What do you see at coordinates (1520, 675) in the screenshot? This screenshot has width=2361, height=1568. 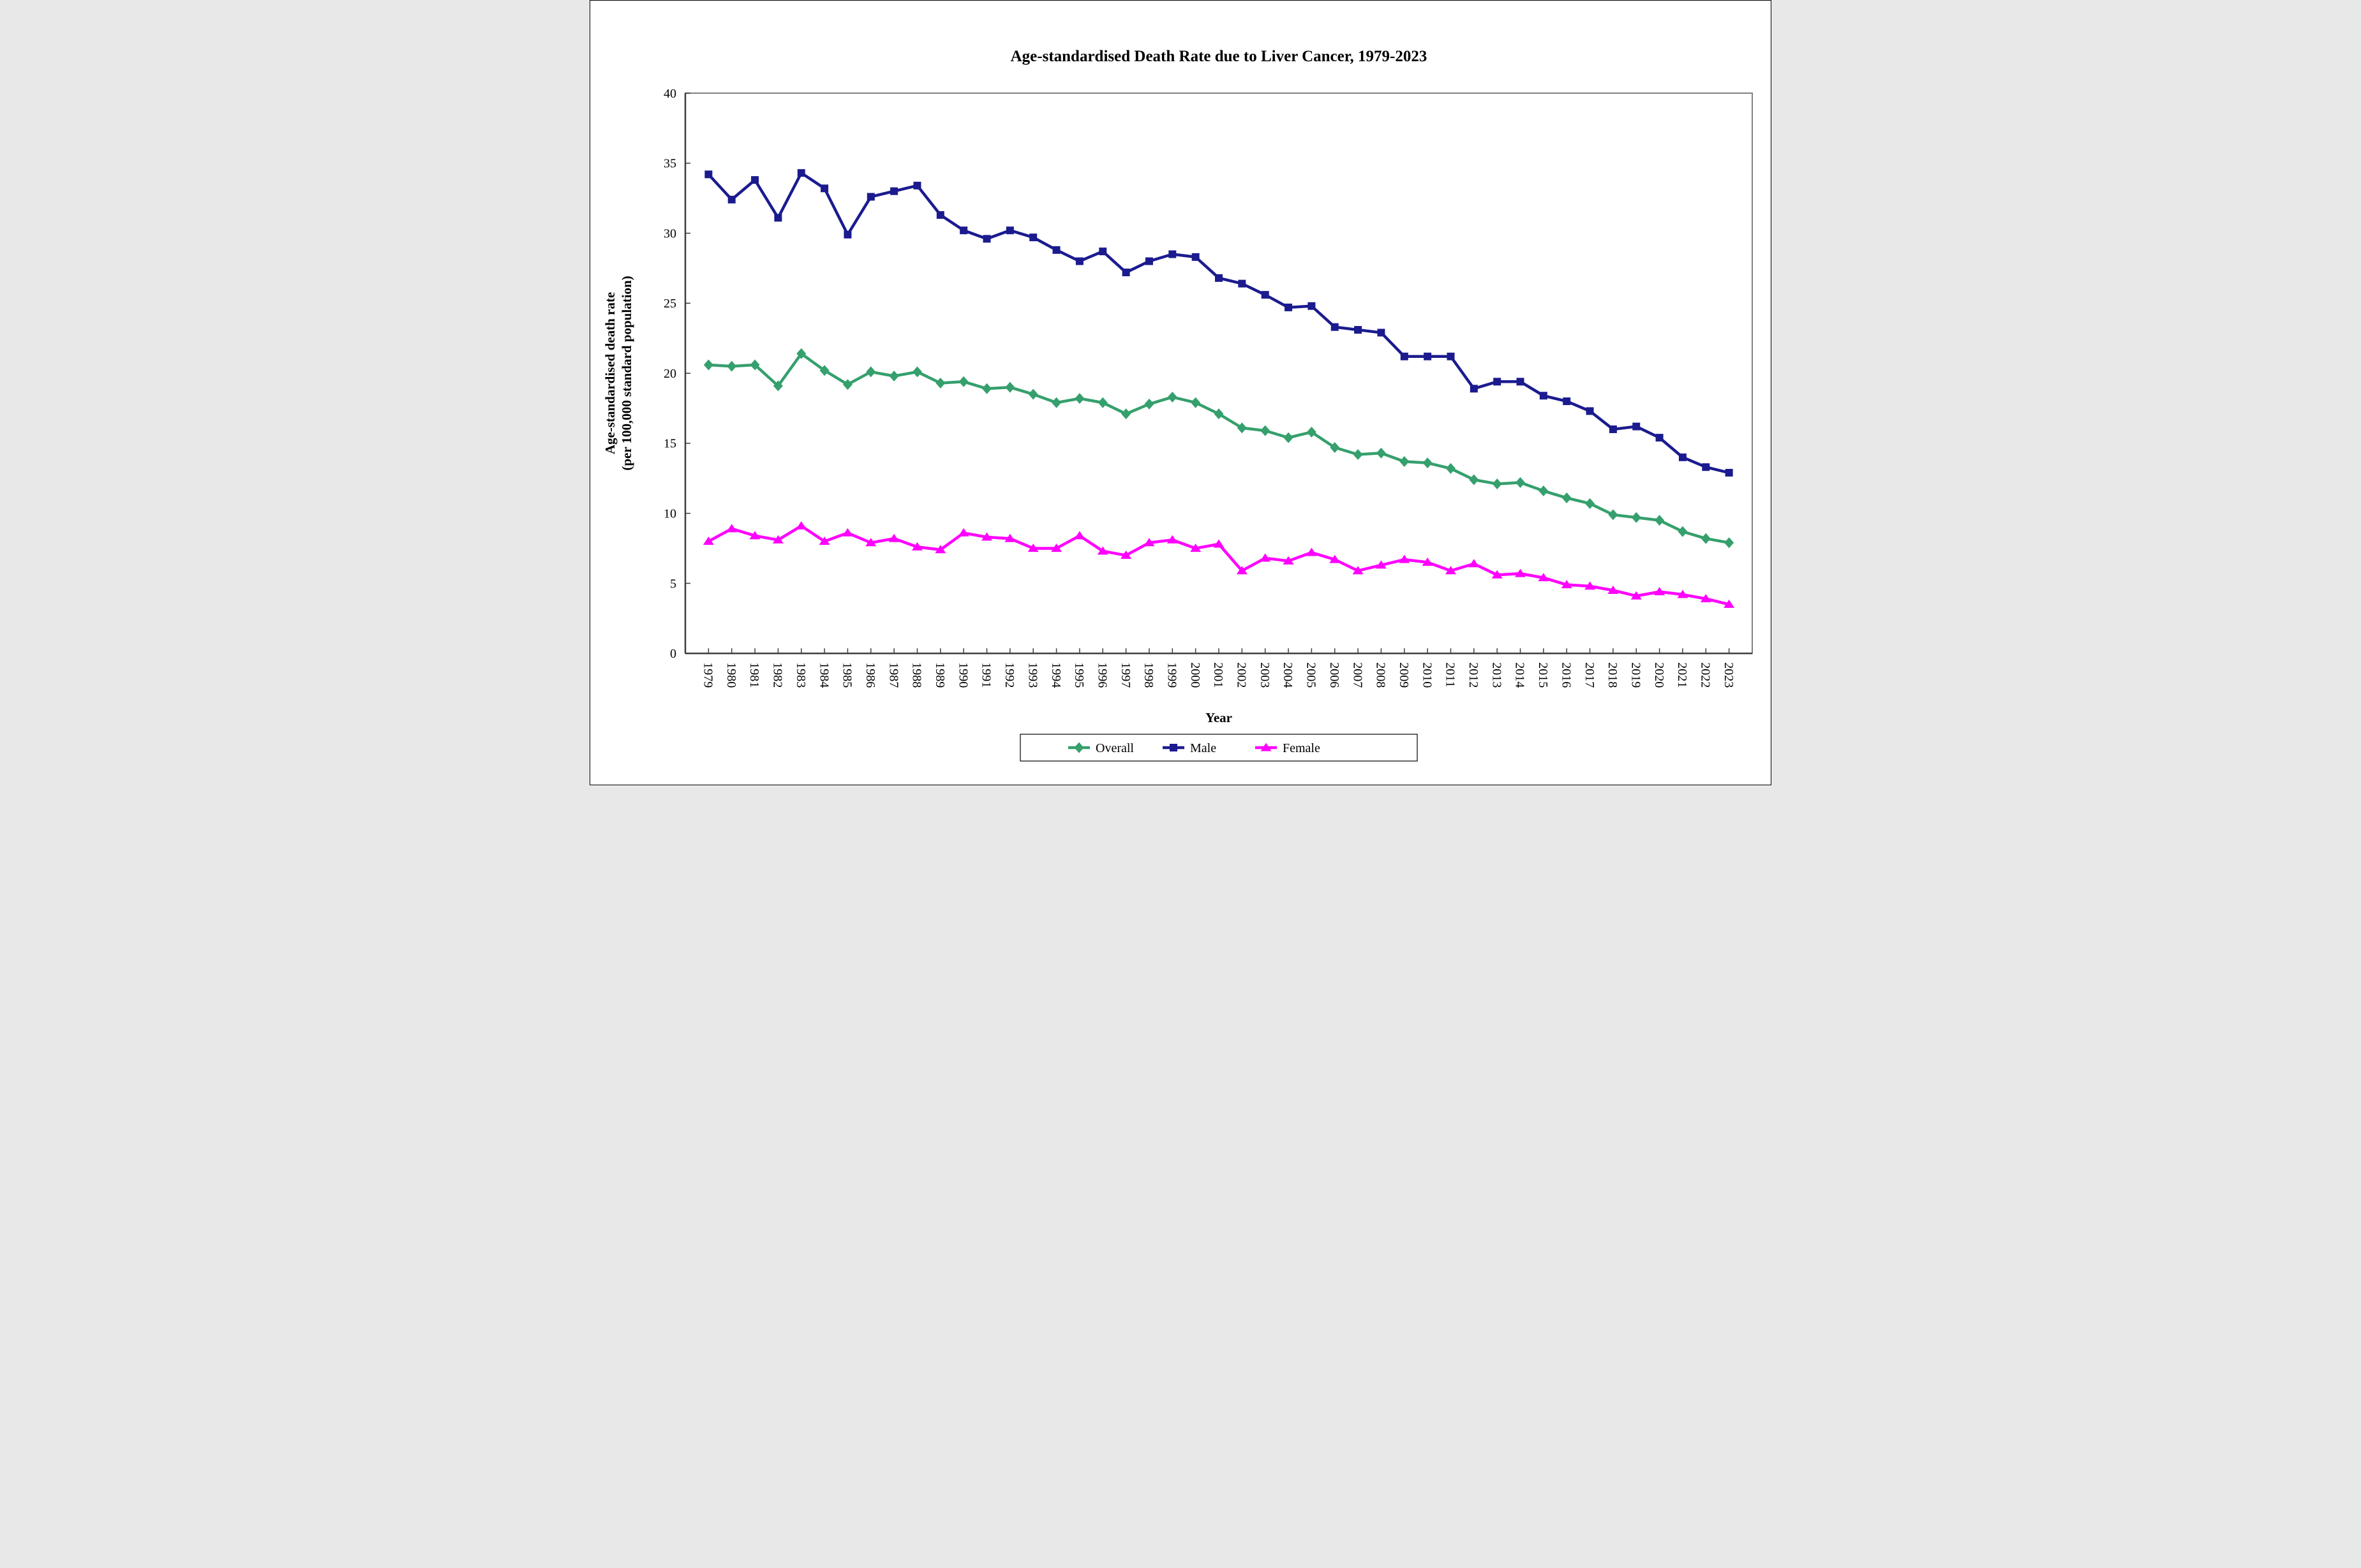 I see `x-tick-label-2014: 2014` at bounding box center [1520, 675].